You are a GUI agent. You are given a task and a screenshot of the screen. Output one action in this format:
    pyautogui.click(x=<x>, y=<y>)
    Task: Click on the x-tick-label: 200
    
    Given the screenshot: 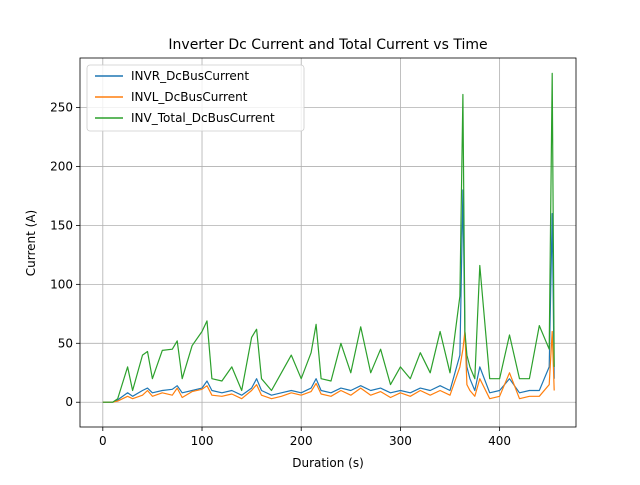 What is the action you would take?
    pyautogui.click(x=301, y=441)
    